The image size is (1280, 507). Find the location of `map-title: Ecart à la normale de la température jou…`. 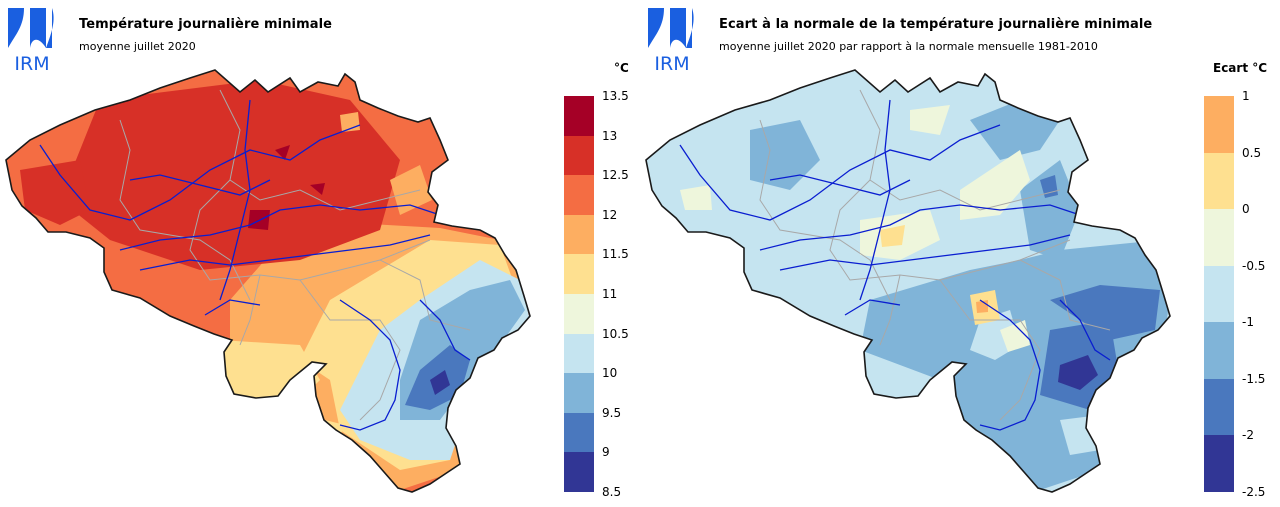

map-title: Ecart à la normale de la température jou… is located at coordinates (936, 24).